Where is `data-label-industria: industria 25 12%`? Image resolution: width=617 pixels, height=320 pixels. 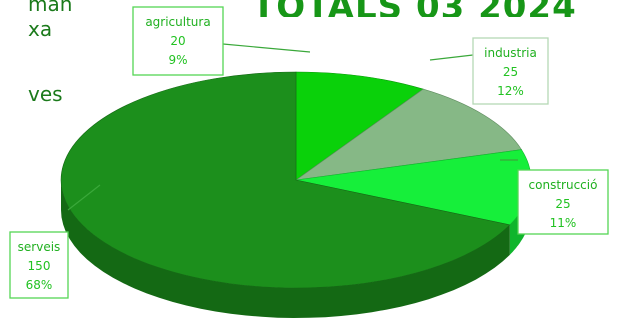
data-label-industria: industria 25 12% is located at coordinates (510, 71).